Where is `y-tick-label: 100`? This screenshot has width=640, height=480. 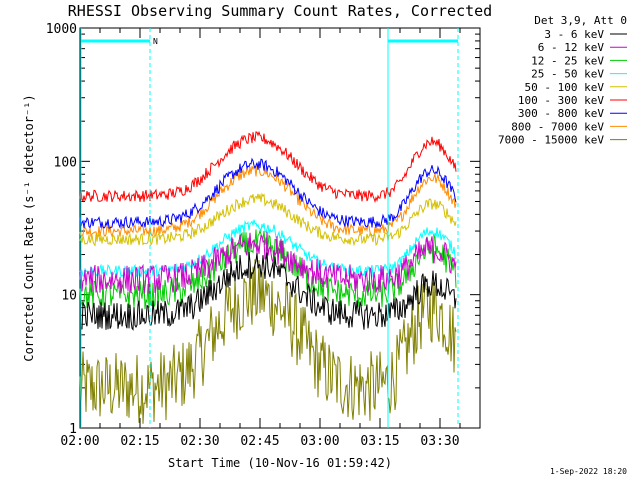 y-tick-label: 100 is located at coordinates (65, 162).